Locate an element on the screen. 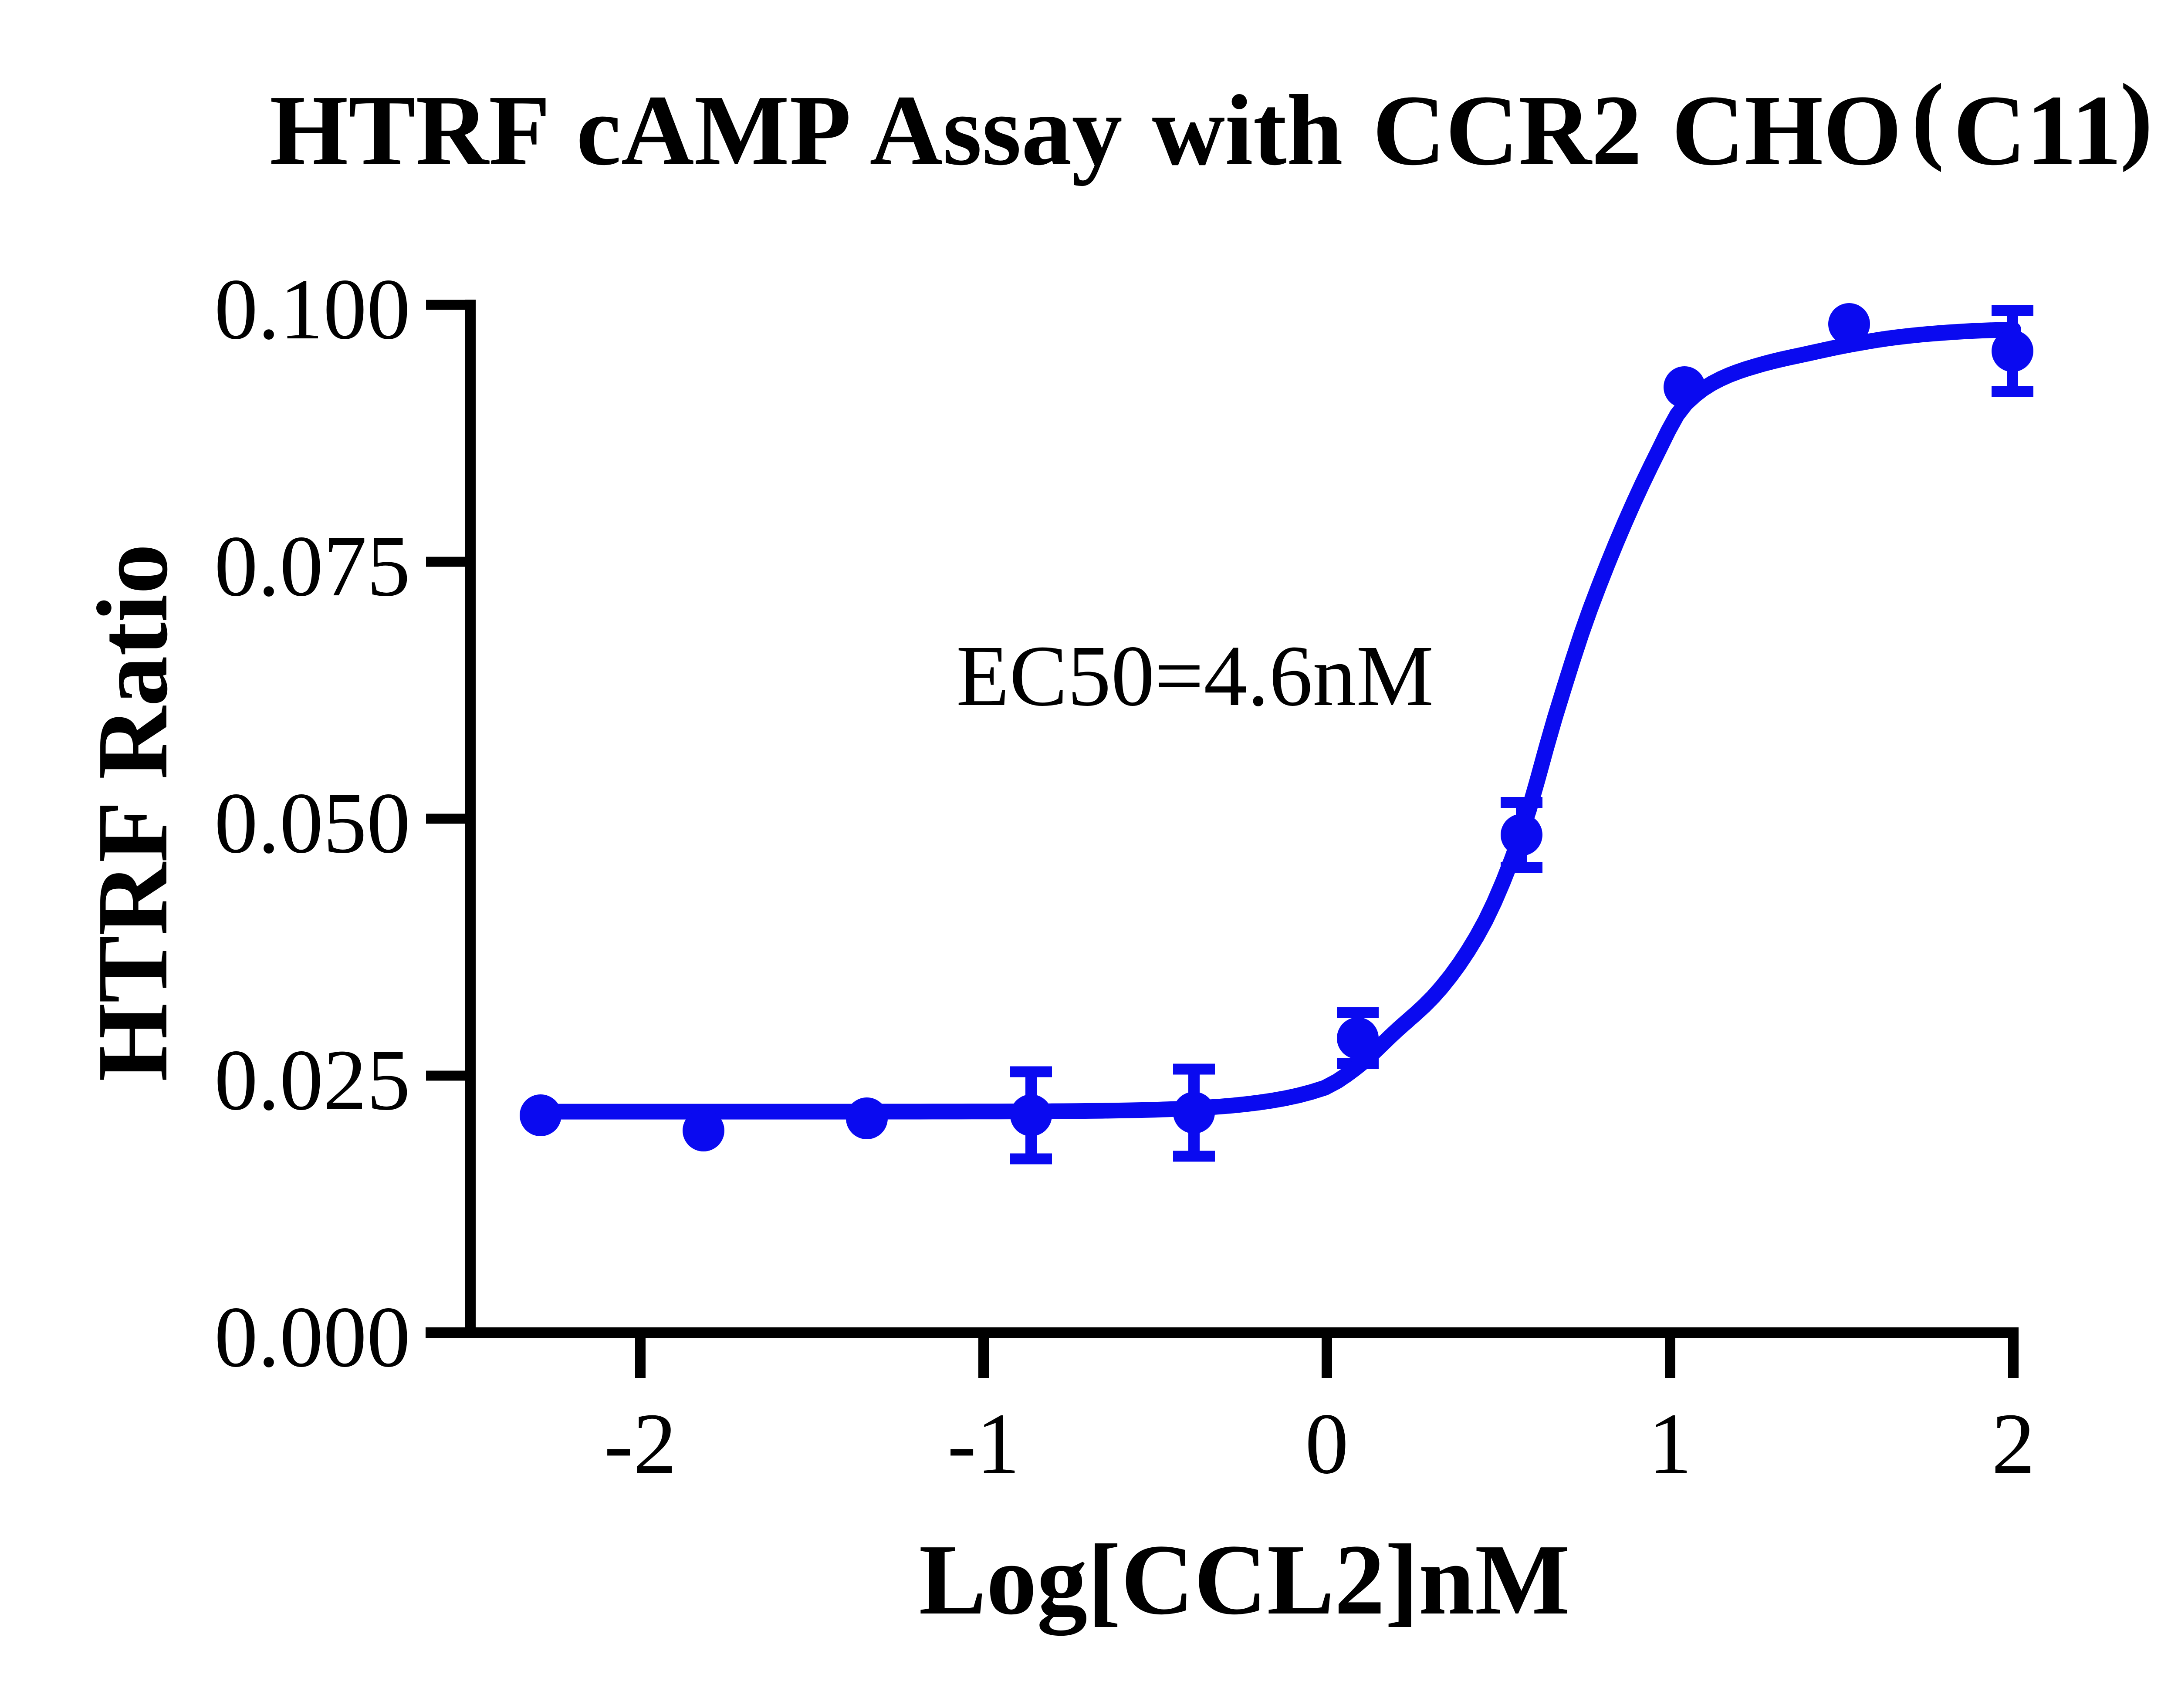 This screenshot has width=2178, height=1708. svg-text: 0.025 is located at coordinates (312, 1080).